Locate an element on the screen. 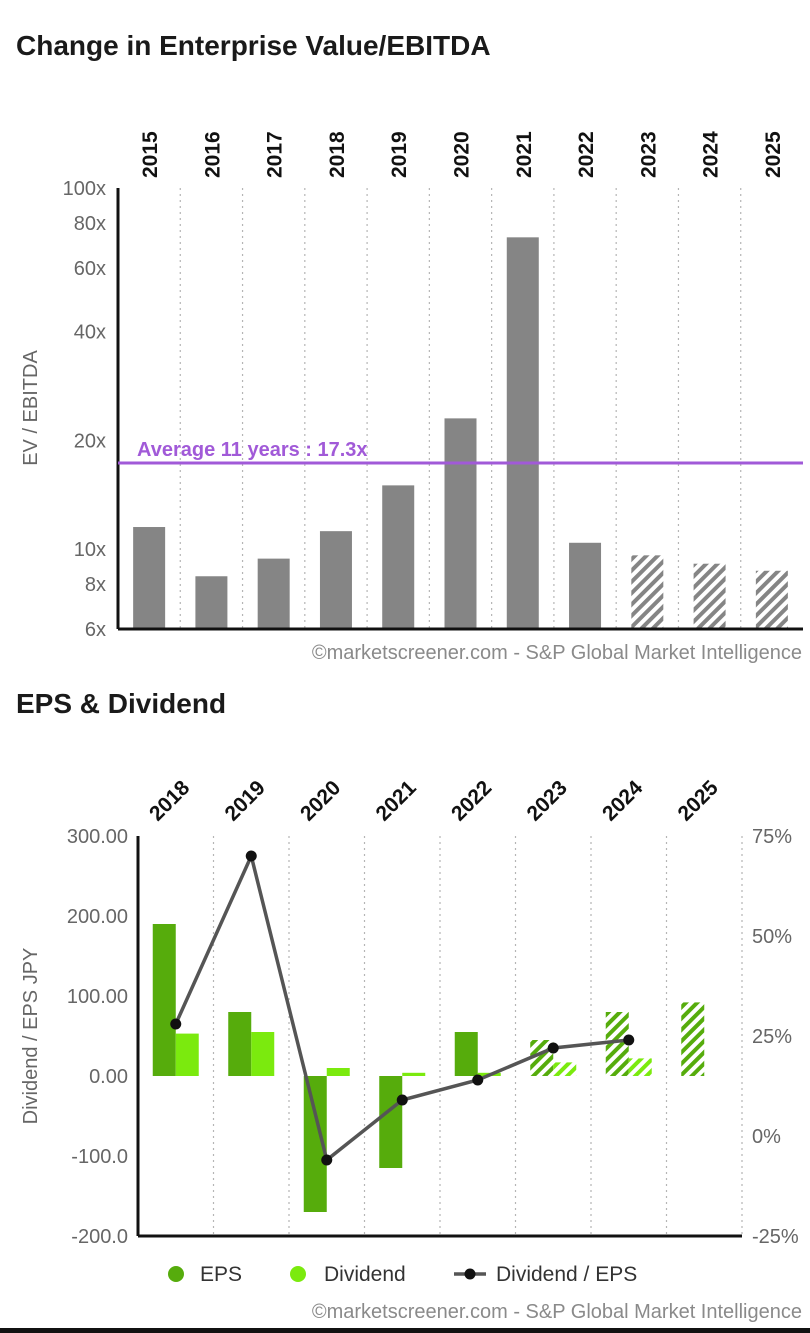 This screenshot has width=810, height=1333. dividend-bar-2020 is located at coordinates (338, 1072).